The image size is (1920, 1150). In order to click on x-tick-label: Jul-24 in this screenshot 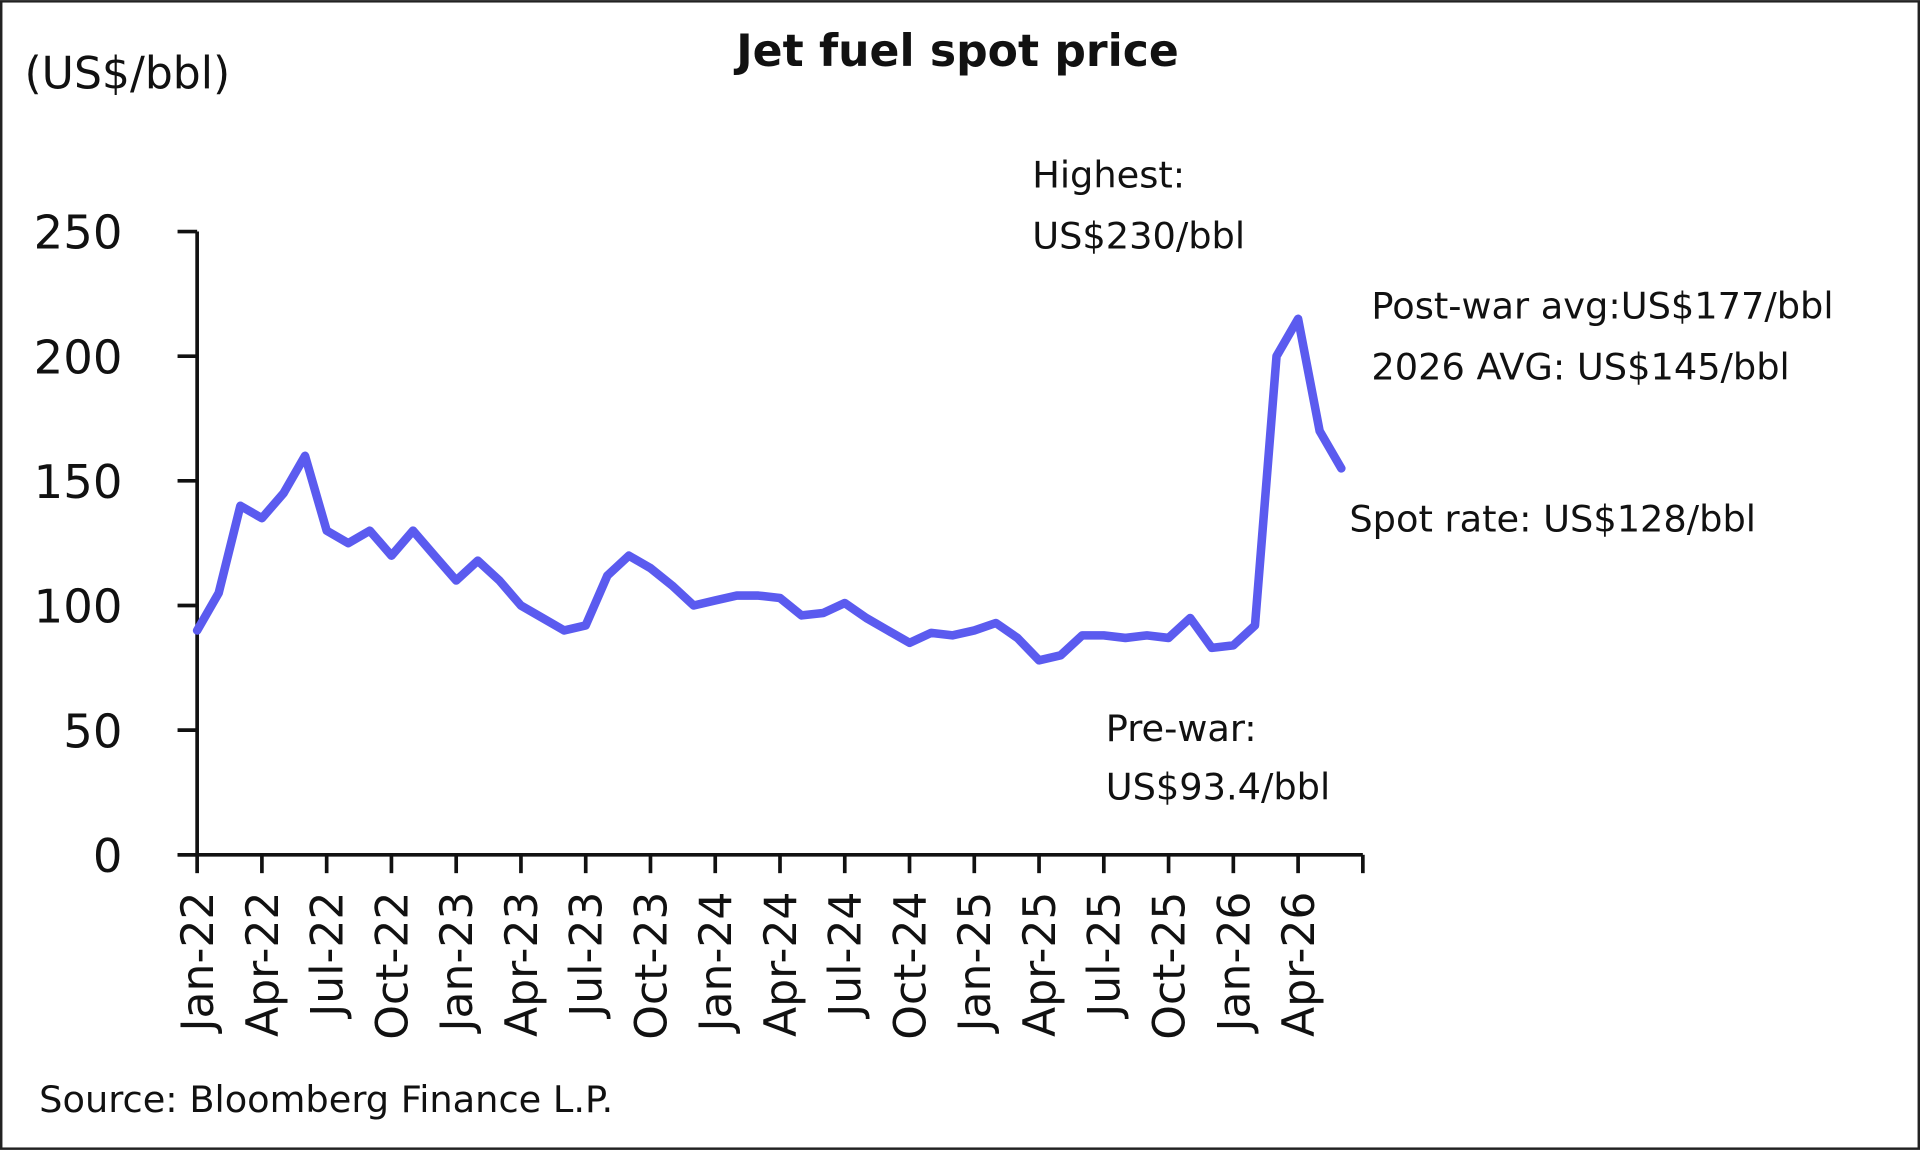, I will do `click(846, 956)`.